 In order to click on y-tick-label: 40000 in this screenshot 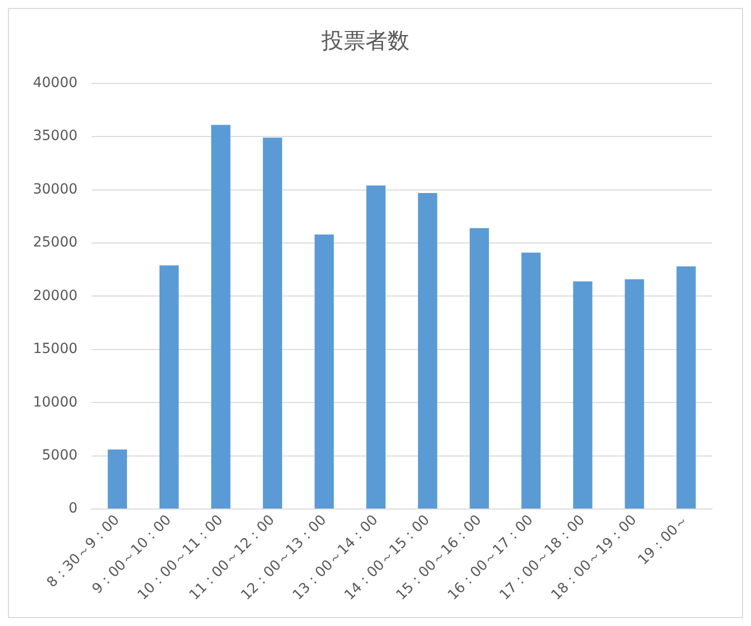, I will do `click(55, 83)`.